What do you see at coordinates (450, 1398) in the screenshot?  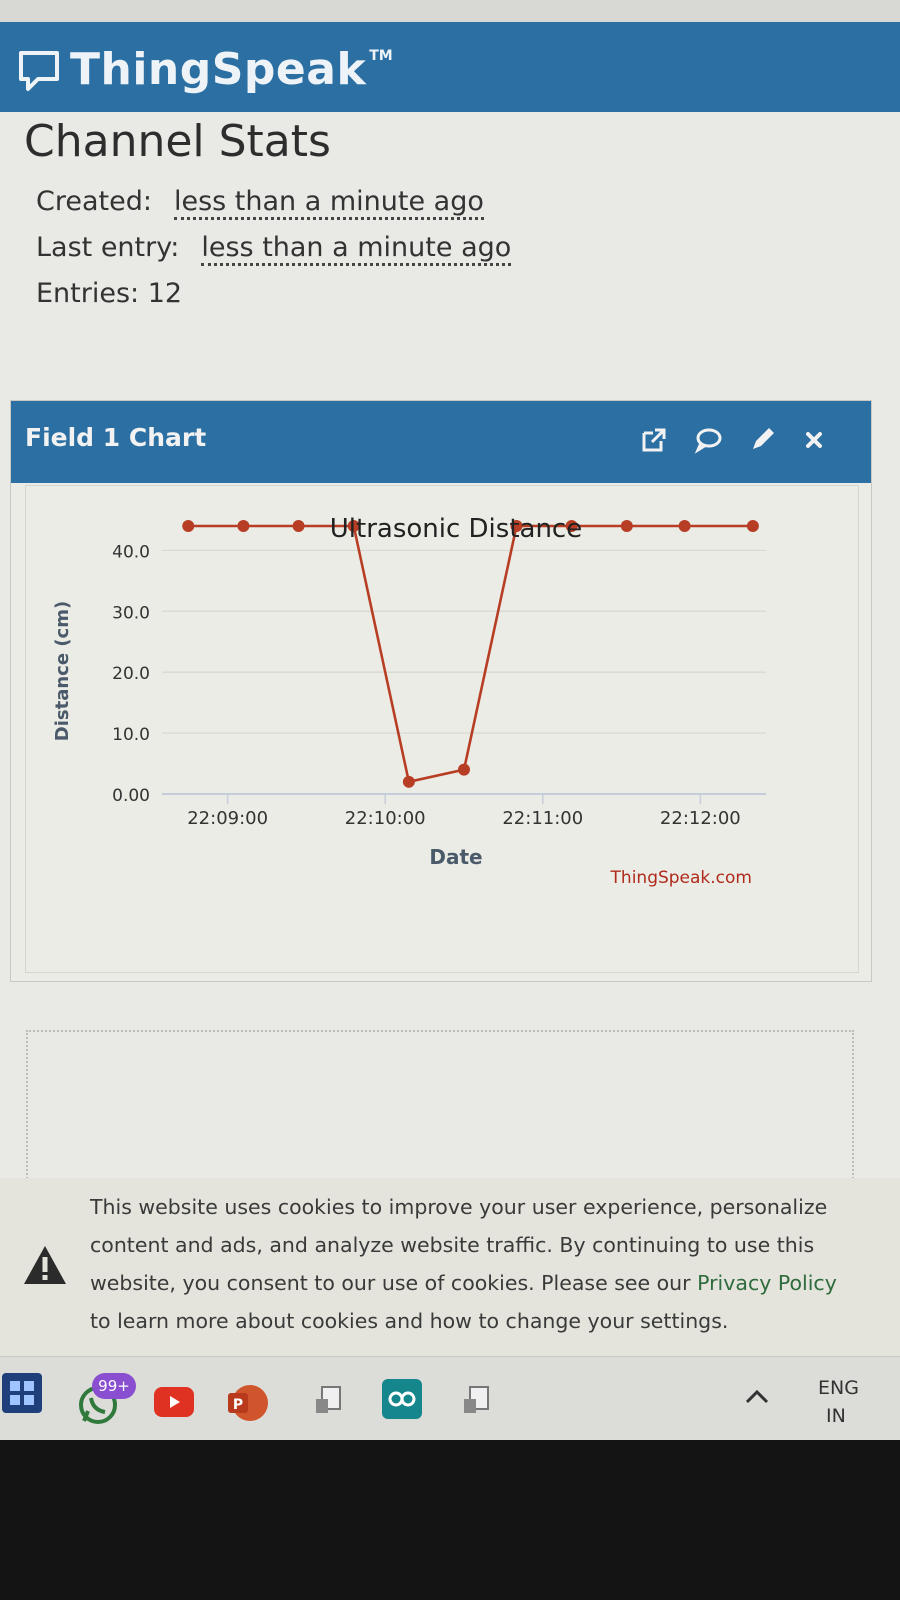 I see `windows-taskbar: 99+ P ENG IN` at bounding box center [450, 1398].